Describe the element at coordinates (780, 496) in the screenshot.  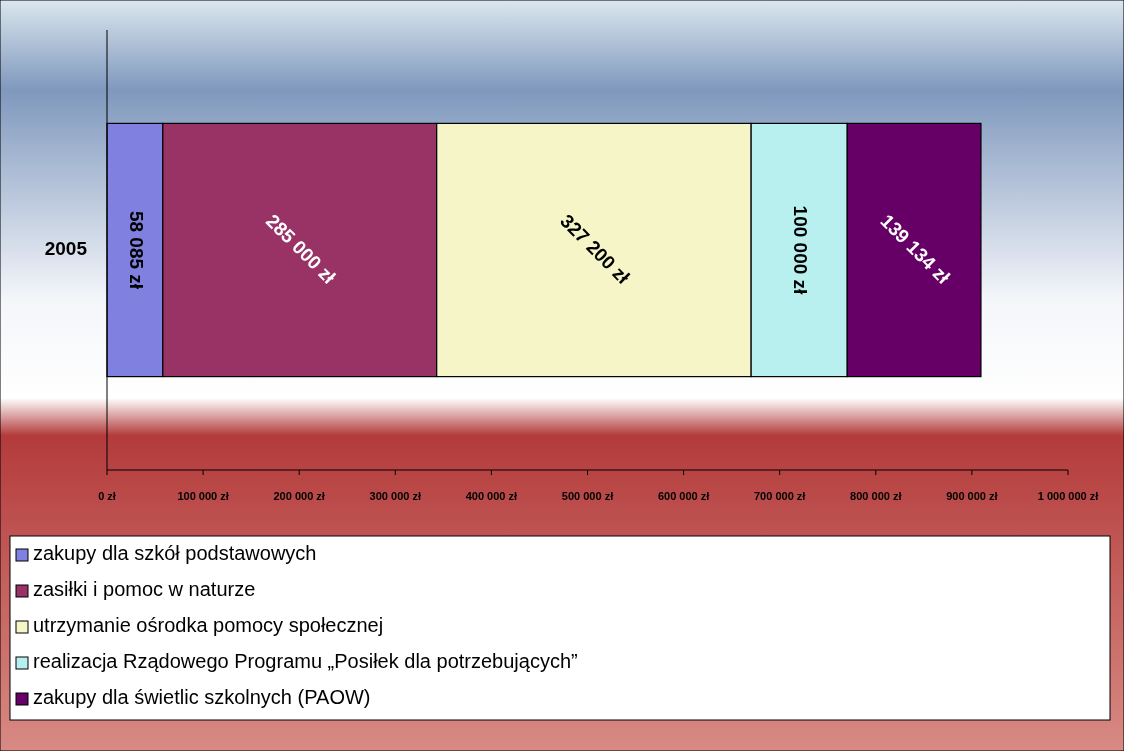
I see `x-tick-label: 700 000 zł` at that location.